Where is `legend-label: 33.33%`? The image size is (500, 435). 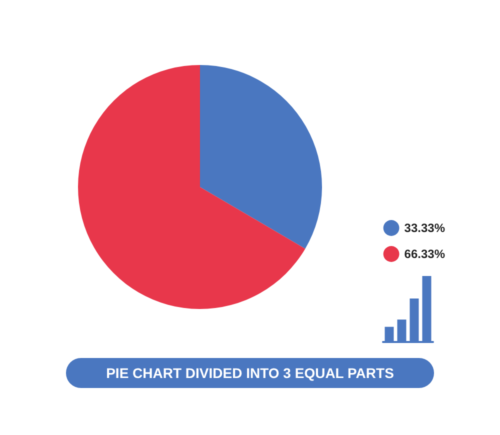 legend-label: 33.33% is located at coordinates (425, 228).